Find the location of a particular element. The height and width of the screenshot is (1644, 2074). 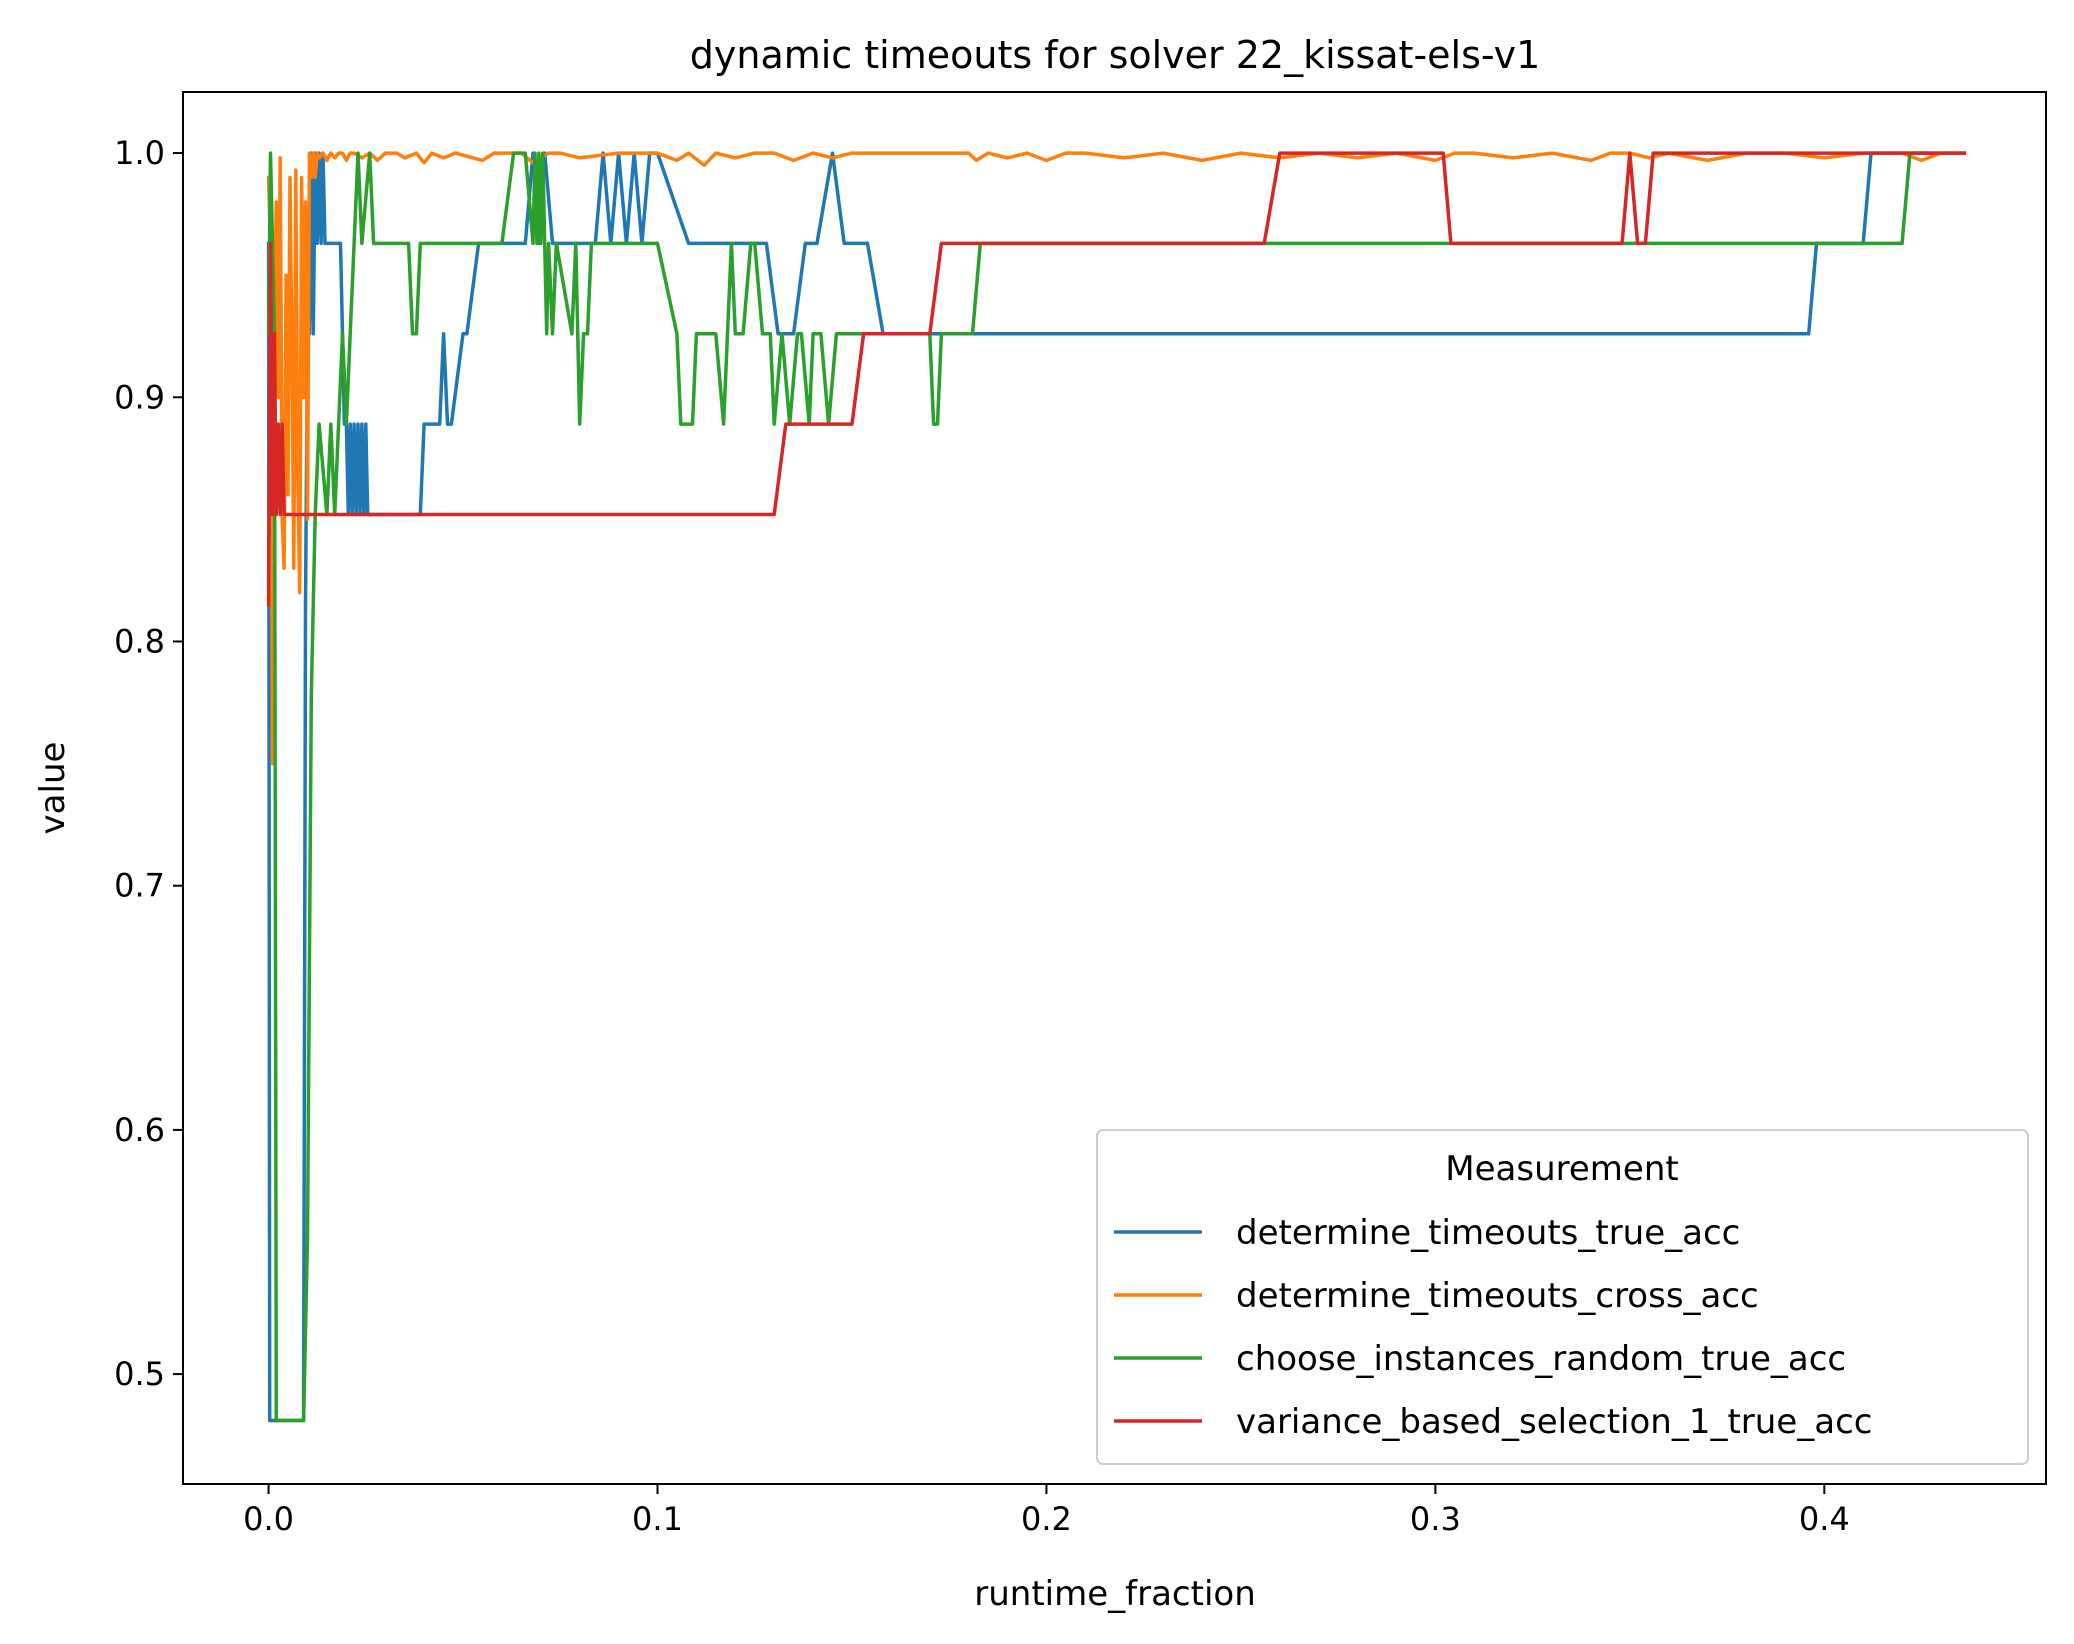

y-tick-label: 0.6 is located at coordinates (139, 1130).